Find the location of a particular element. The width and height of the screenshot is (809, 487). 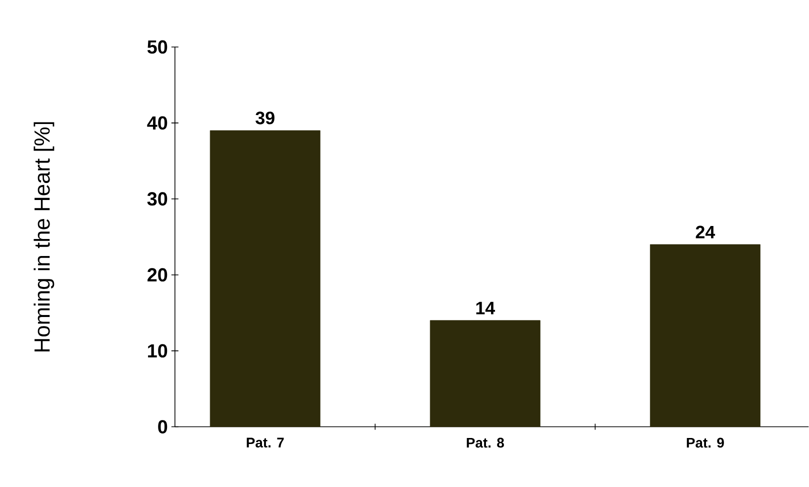

y-tick-label: 30 is located at coordinates (157, 199).